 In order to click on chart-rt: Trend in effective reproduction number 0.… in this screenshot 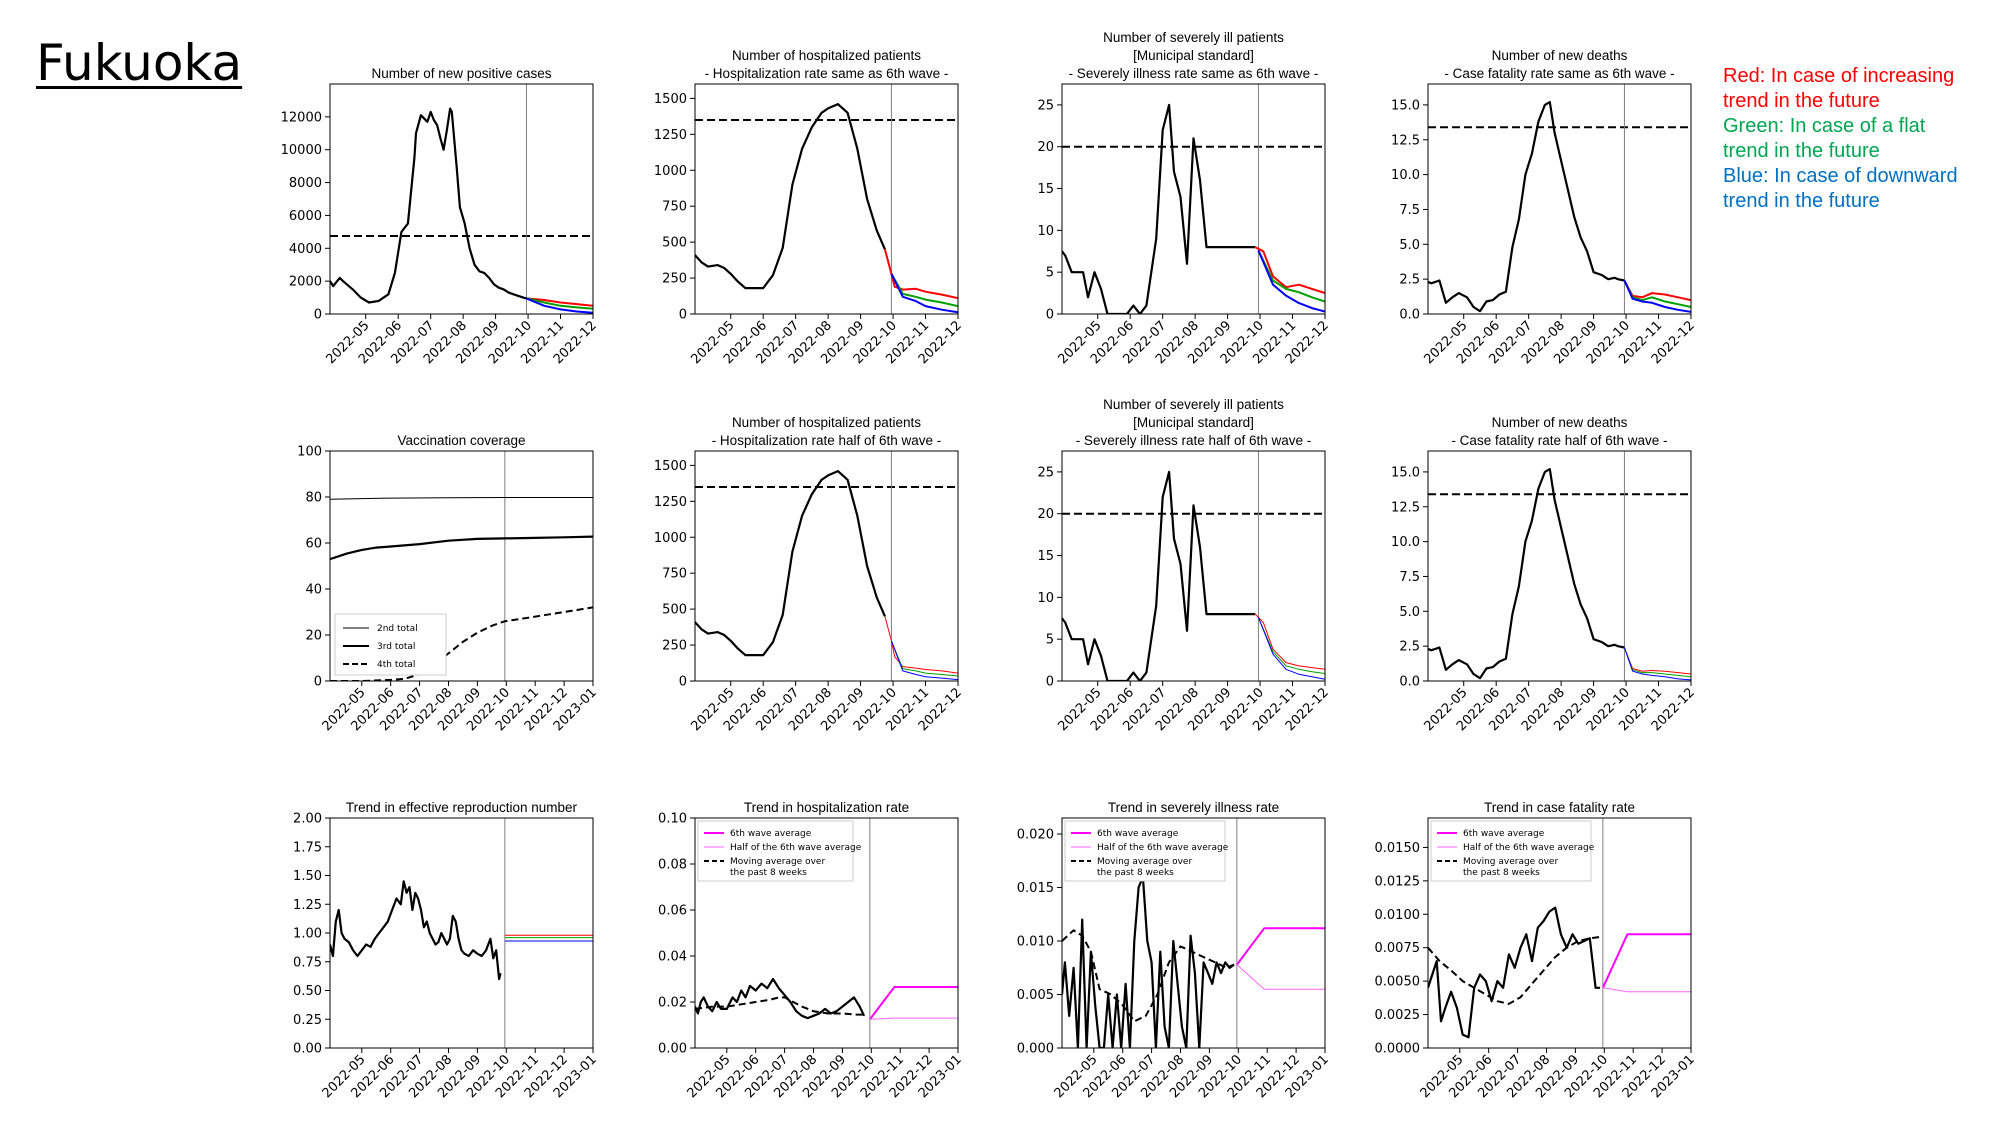, I will do `click(446, 950)`.